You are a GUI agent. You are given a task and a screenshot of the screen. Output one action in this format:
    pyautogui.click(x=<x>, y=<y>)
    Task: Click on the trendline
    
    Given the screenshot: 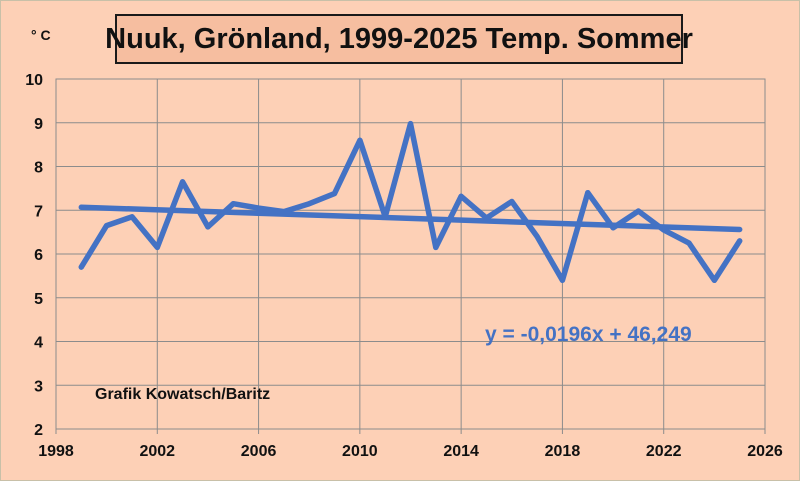 What is the action you would take?
    pyautogui.click(x=410, y=218)
    